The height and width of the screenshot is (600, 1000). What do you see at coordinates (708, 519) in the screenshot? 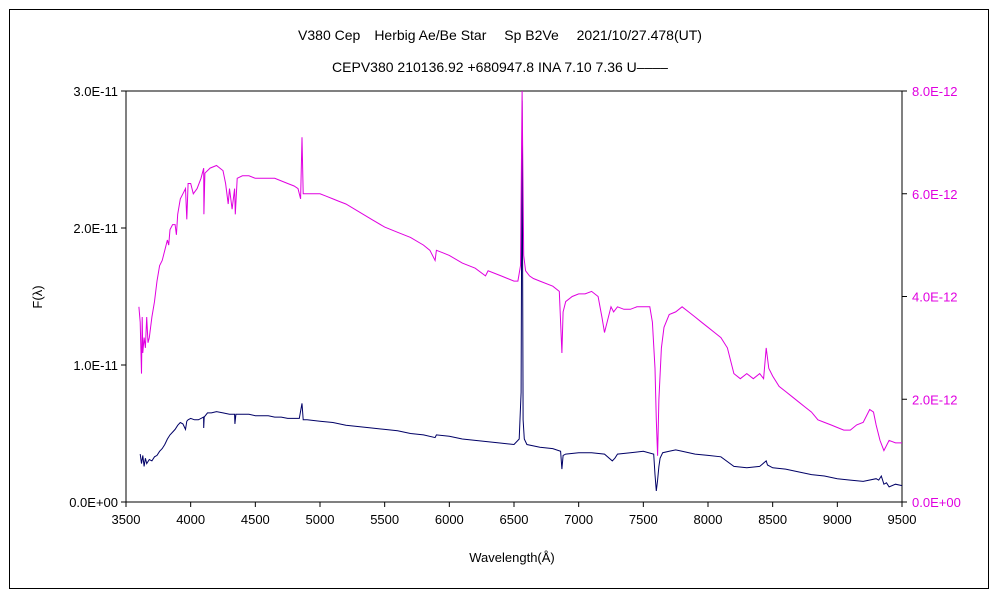
I see `x-tick-label: 8000` at bounding box center [708, 519].